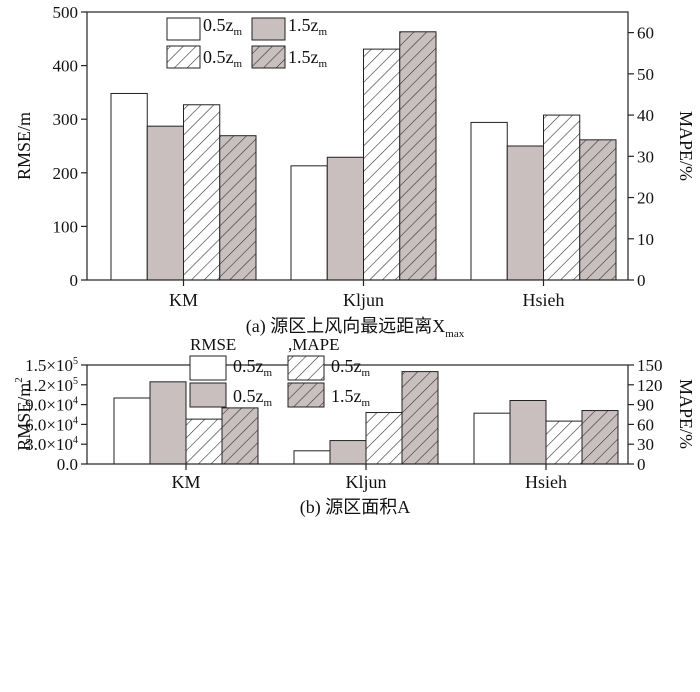 This screenshot has width=700, height=692. What do you see at coordinates (355, 328) in the screenshot?
I see `chart-caption: (a) 源区上风向最远距离Xmax` at bounding box center [355, 328].